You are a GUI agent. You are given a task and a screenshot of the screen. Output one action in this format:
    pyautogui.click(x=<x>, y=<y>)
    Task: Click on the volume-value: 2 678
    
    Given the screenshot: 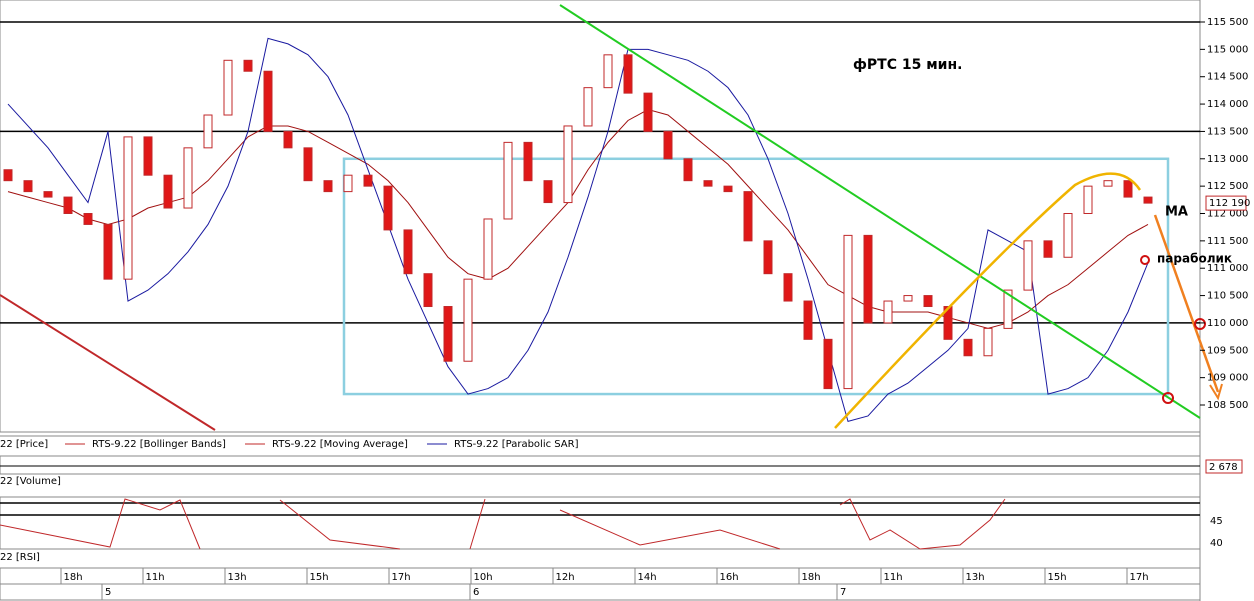 What is the action you would take?
    pyautogui.click(x=1223, y=467)
    